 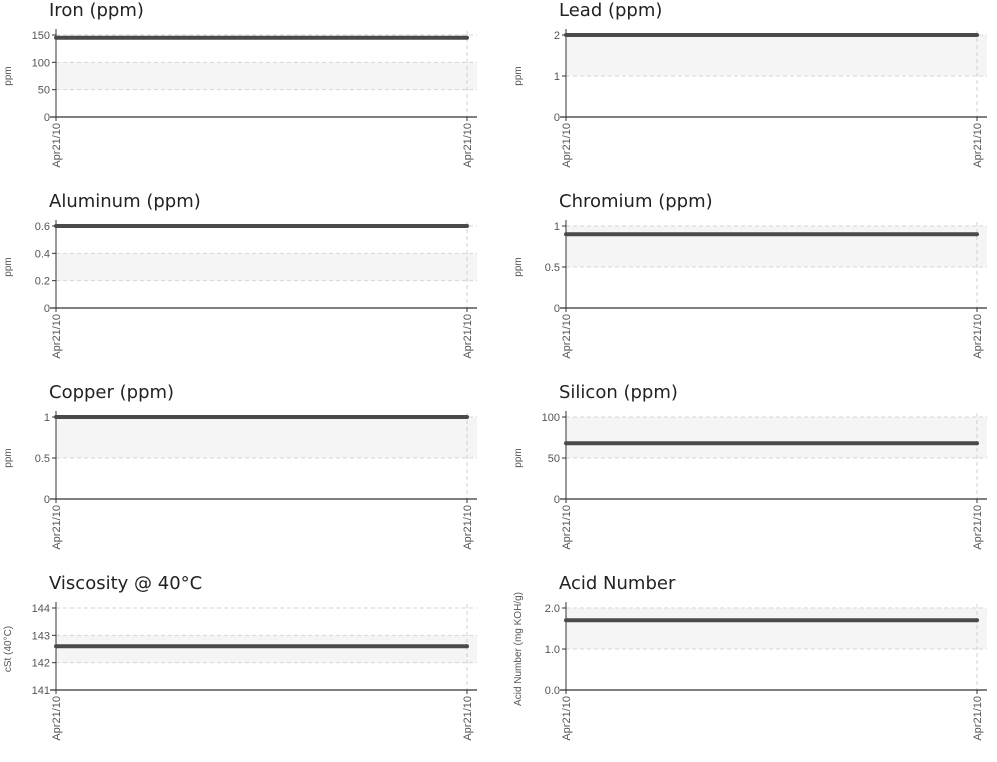 I want to click on chart-title: Aluminum (ppm), so click(x=125, y=201).